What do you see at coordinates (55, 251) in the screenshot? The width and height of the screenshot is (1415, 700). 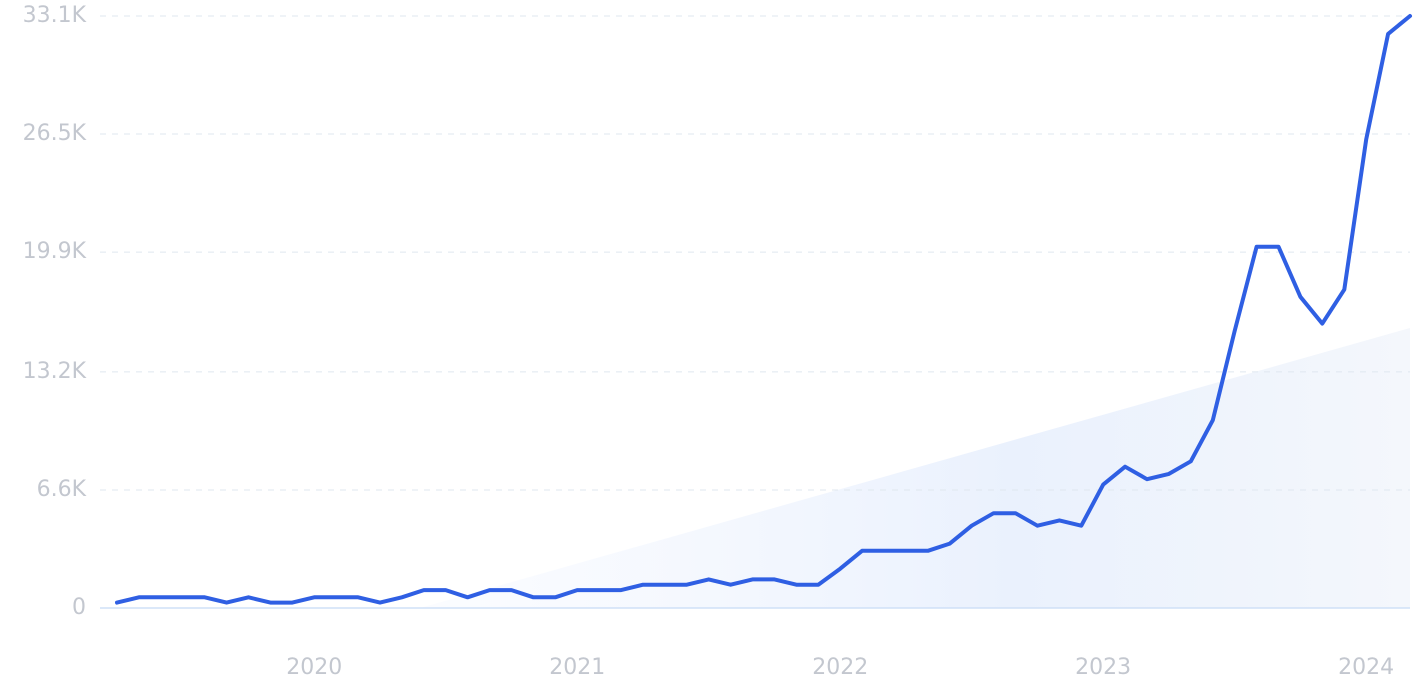 I see `y-tick-label: 19.9K` at bounding box center [55, 251].